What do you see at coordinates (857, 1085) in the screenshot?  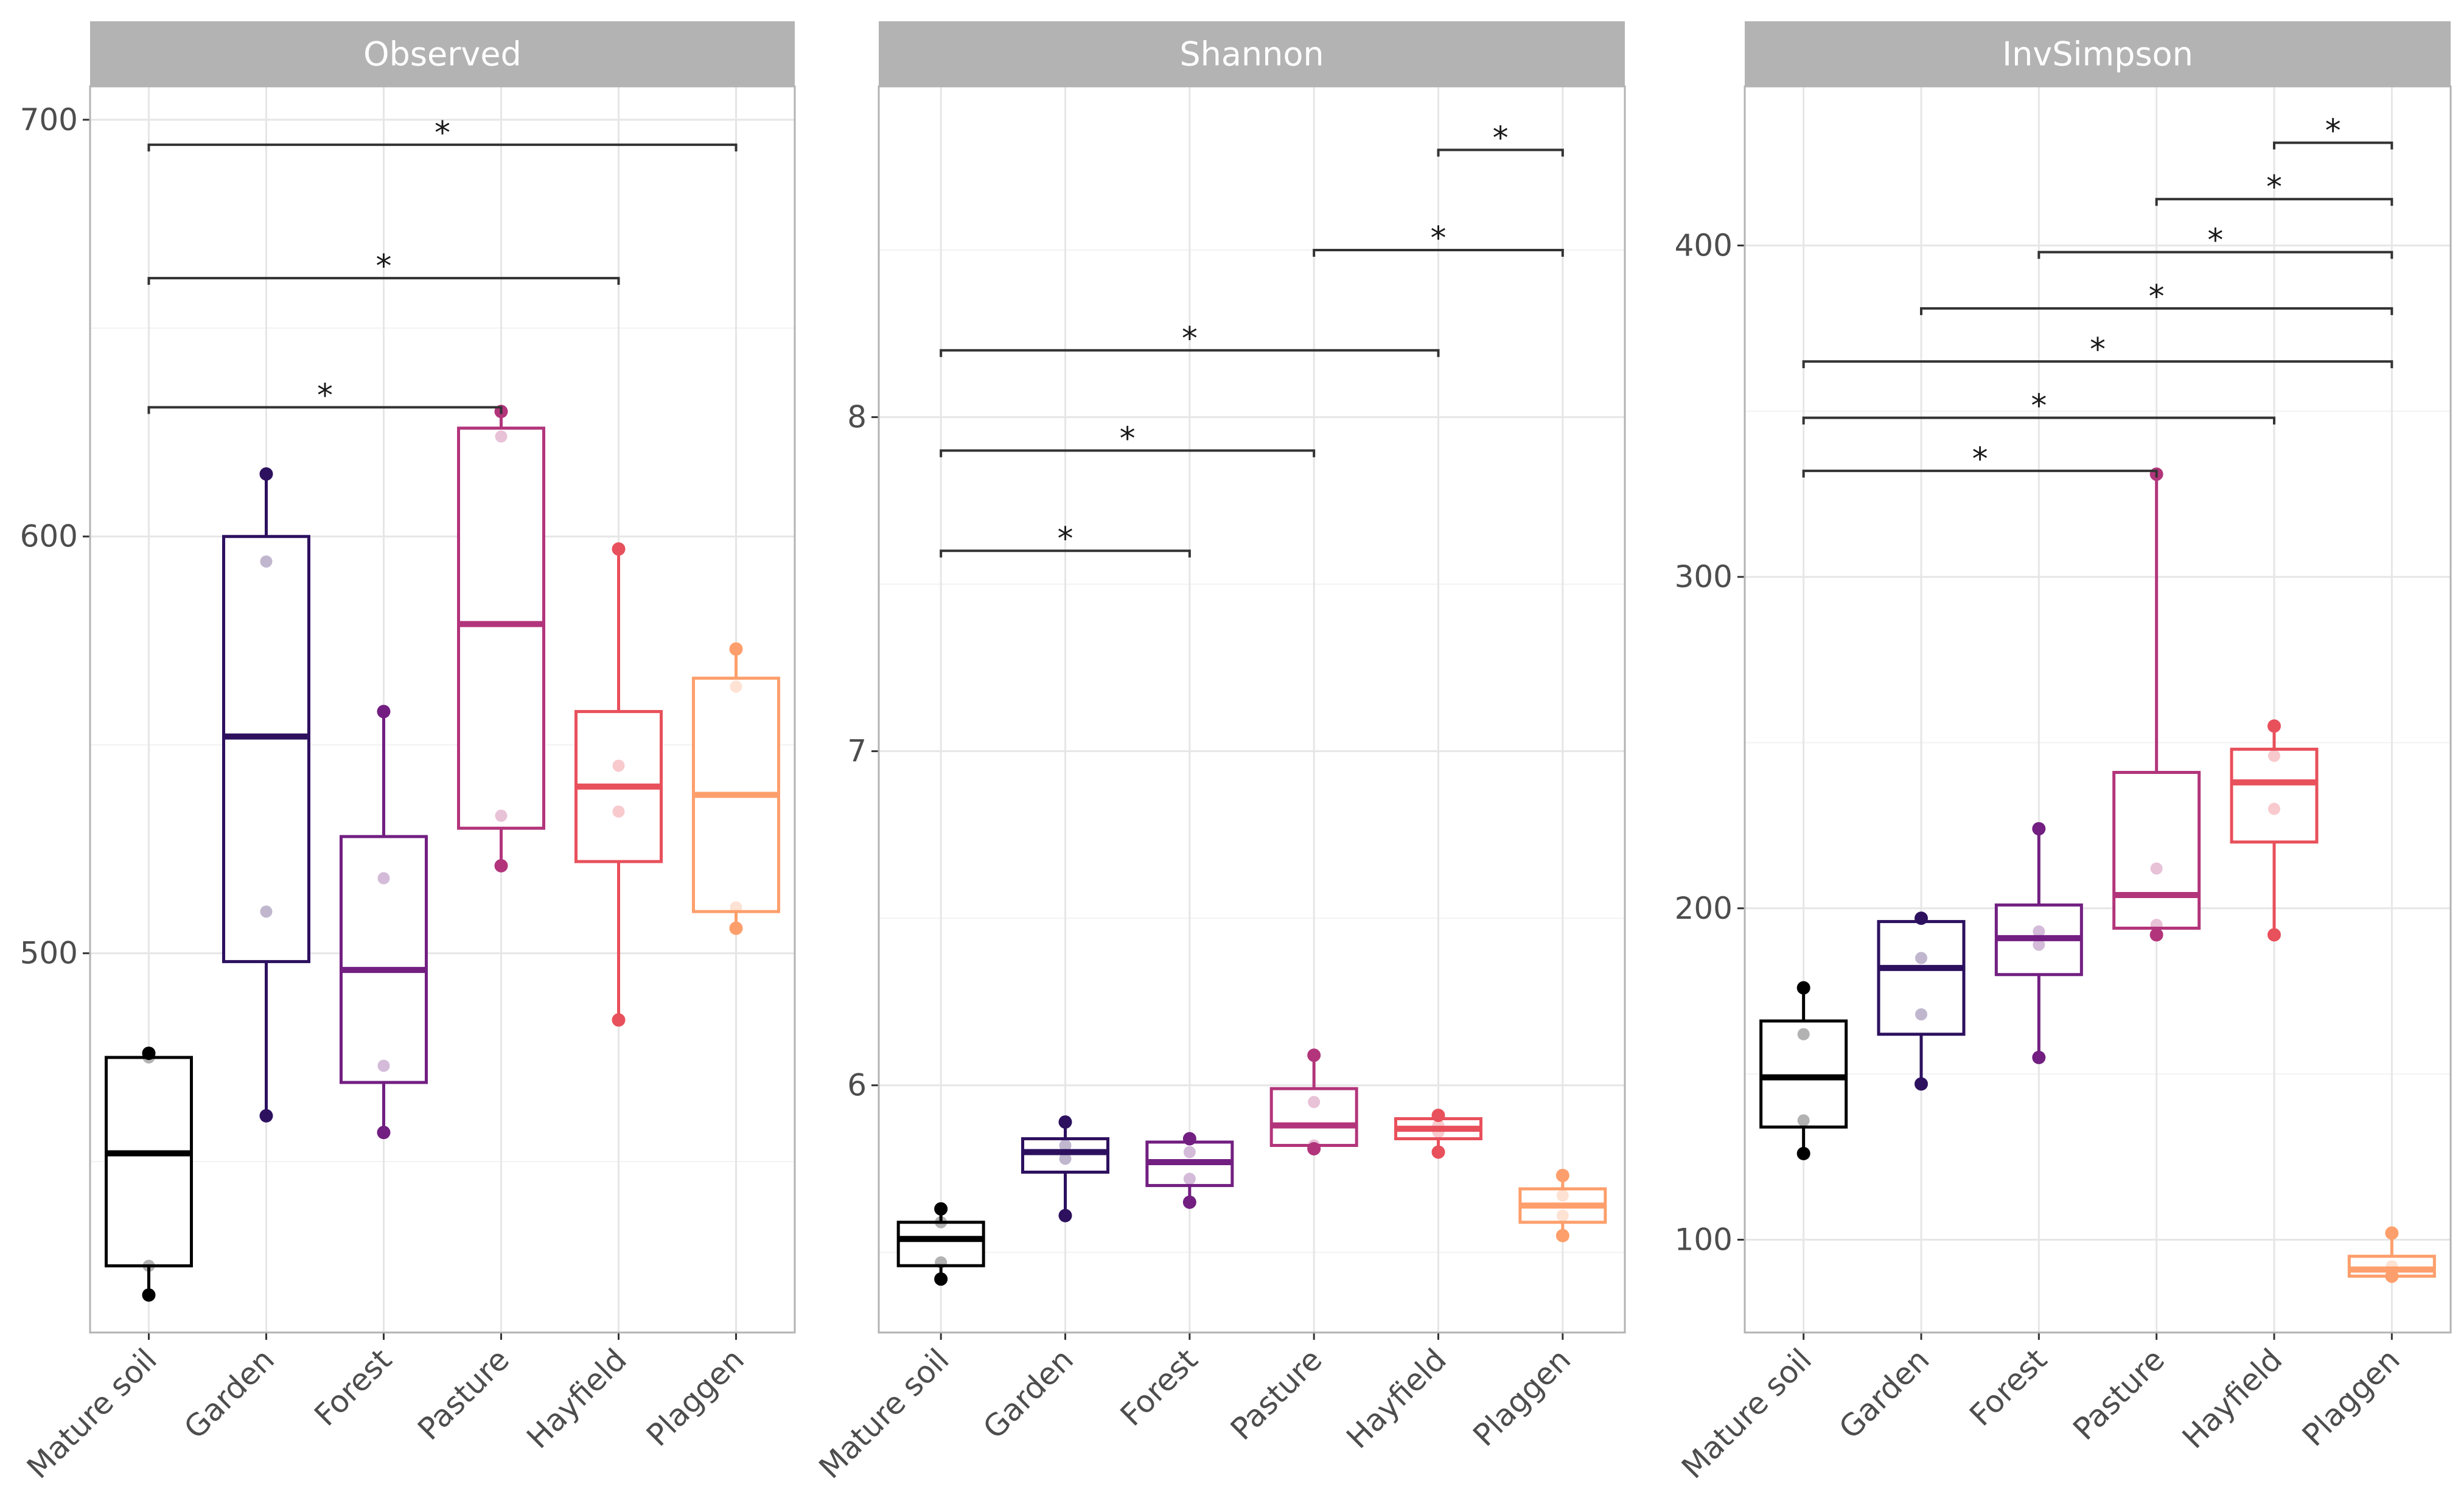 I see `y-tick-label-shannon: 6` at bounding box center [857, 1085].